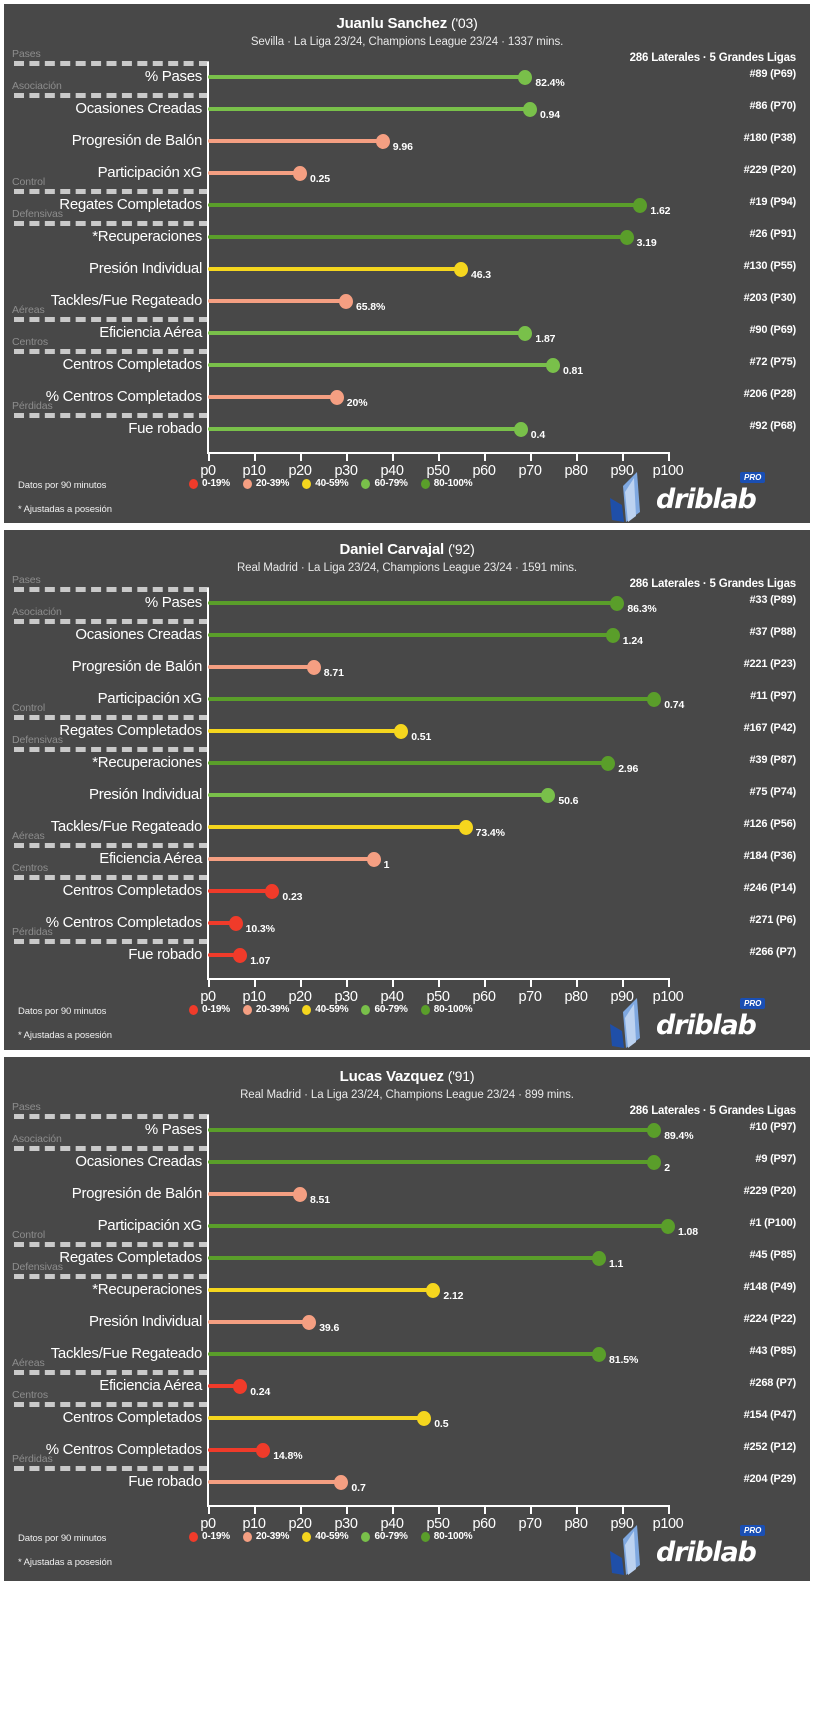 The image size is (814, 1734). I want to click on metric-rank: #11 (P97), so click(773, 696).